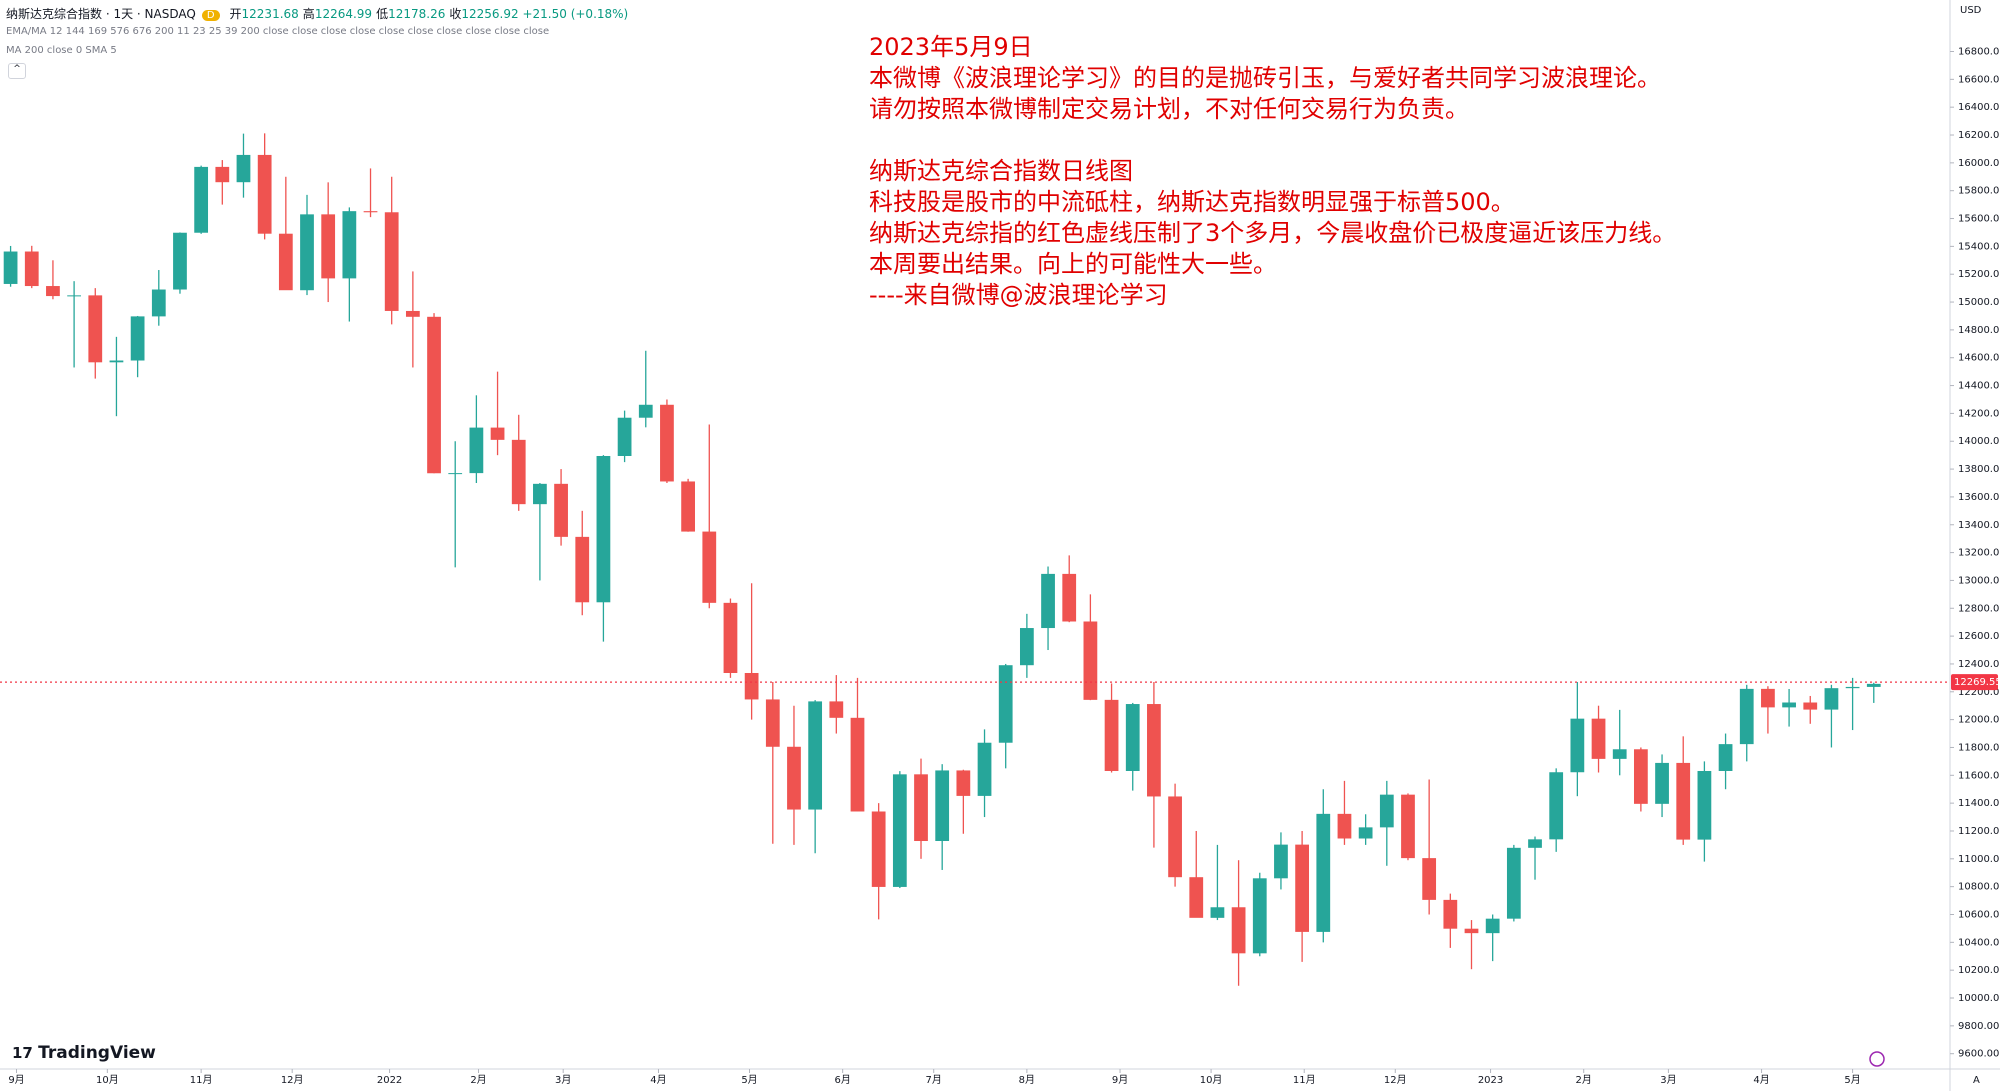 The width and height of the screenshot is (2000, 1091). What do you see at coordinates (417, 14) in the screenshot?
I see `ohlc-value: 12178.26` at bounding box center [417, 14].